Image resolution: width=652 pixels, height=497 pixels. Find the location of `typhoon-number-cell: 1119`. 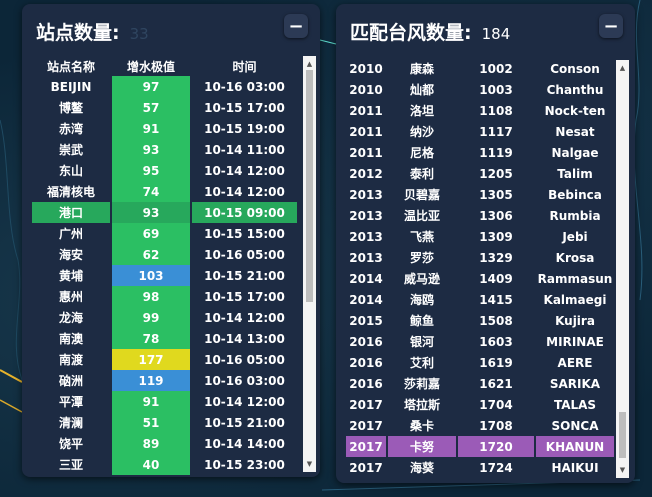

typhoon-number-cell: 1119 is located at coordinates (496, 152).